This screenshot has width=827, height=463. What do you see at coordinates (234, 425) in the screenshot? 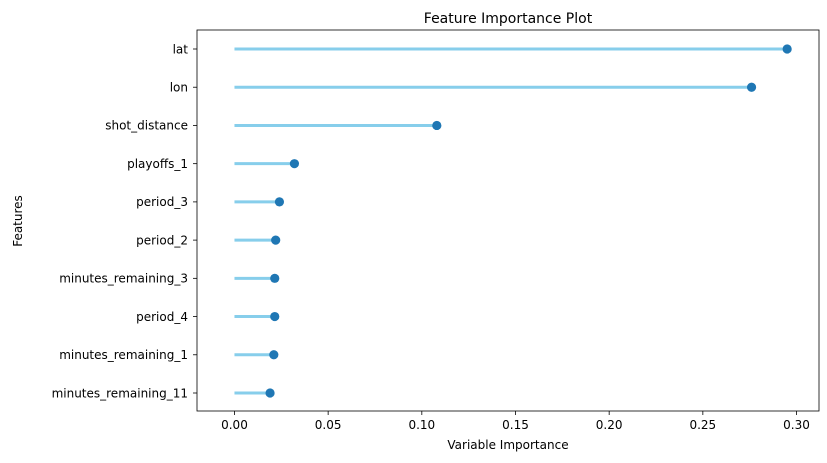
I see `x-tick-label: 0.00` at bounding box center [234, 425].